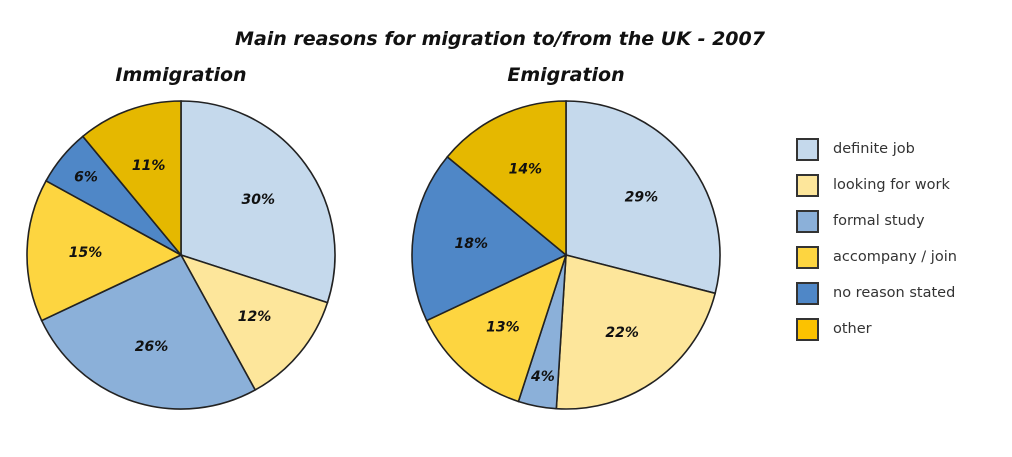 Image resolution: width=1012 pixels, height=457 pixels. I want to click on slice-label: 22%, so click(622, 333).